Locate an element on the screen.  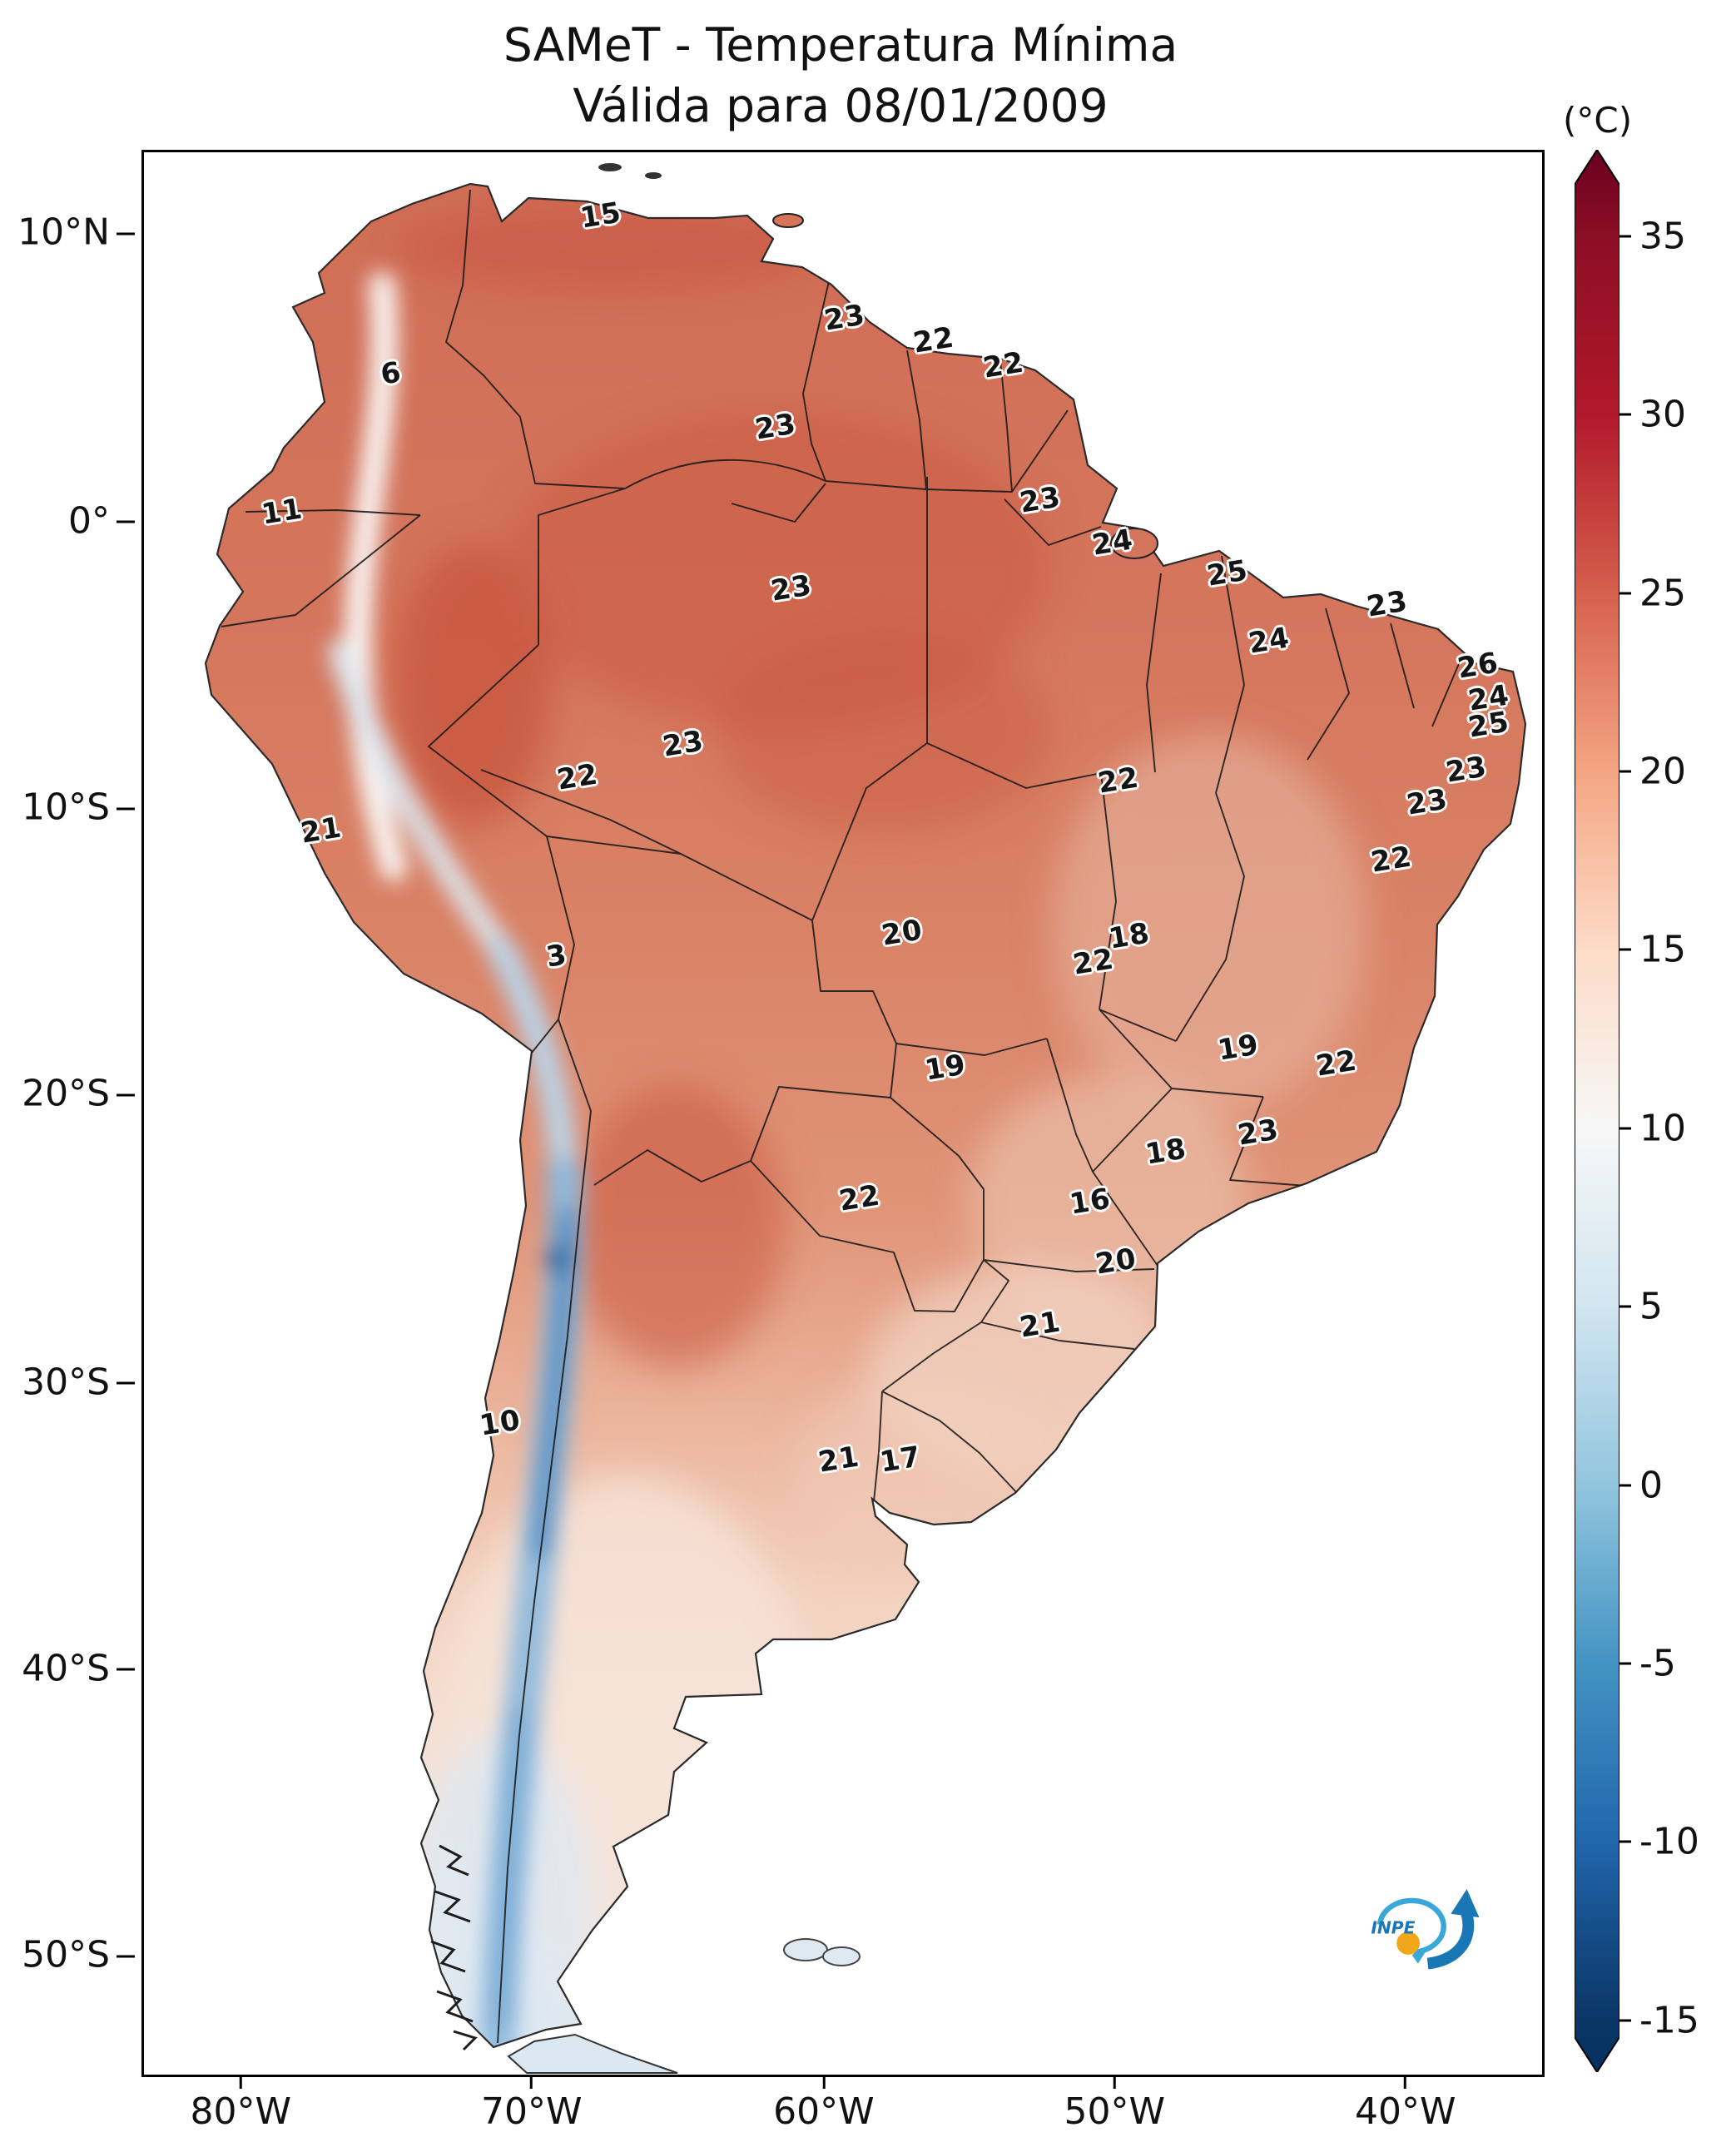
colorbar-tick-label: 0 is located at coordinates (1651, 1485).